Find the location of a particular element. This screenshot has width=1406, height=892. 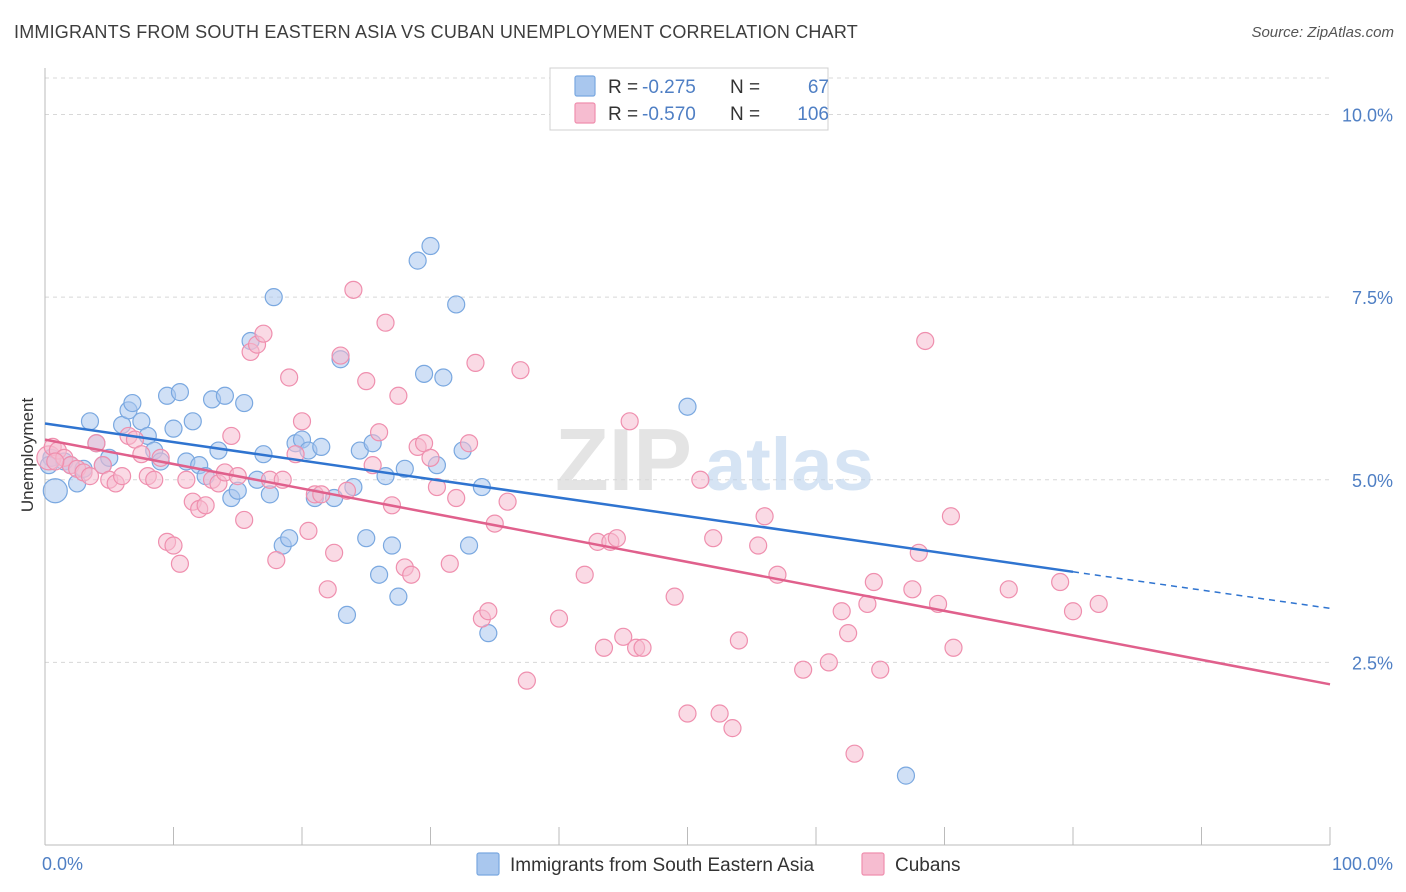

watermark: ZIP atlas is located at coordinates (714, 459).